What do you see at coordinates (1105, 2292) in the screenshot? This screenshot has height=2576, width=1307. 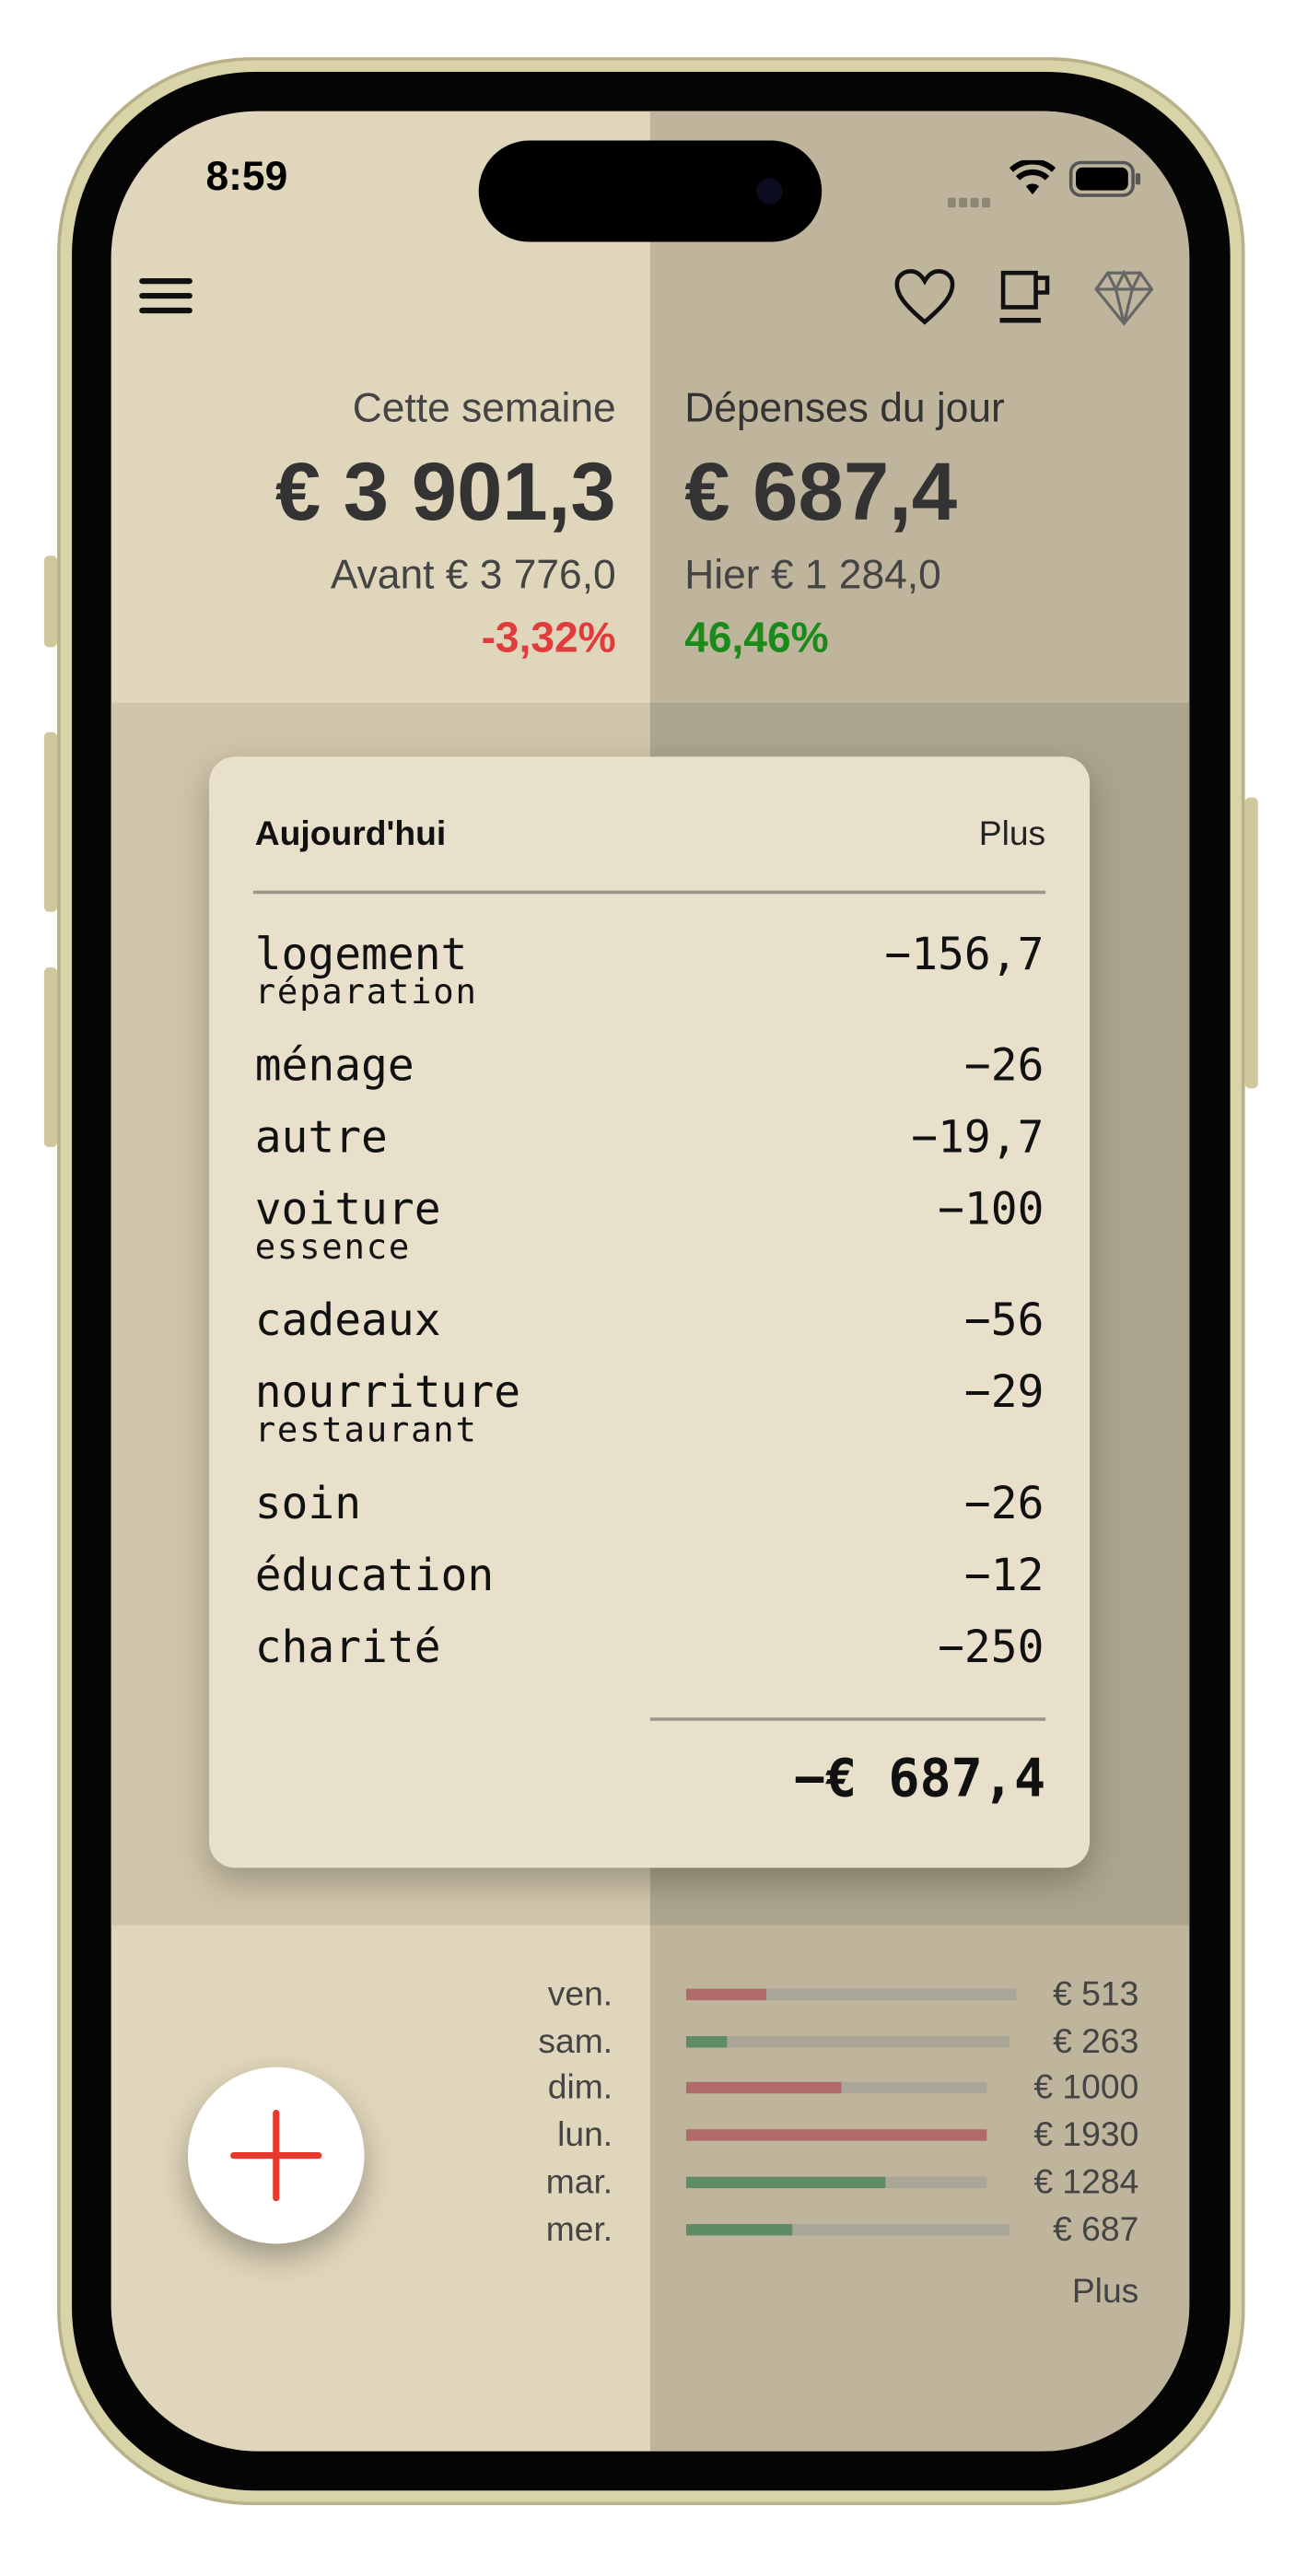 I see `week-more-link: Plus` at bounding box center [1105, 2292].